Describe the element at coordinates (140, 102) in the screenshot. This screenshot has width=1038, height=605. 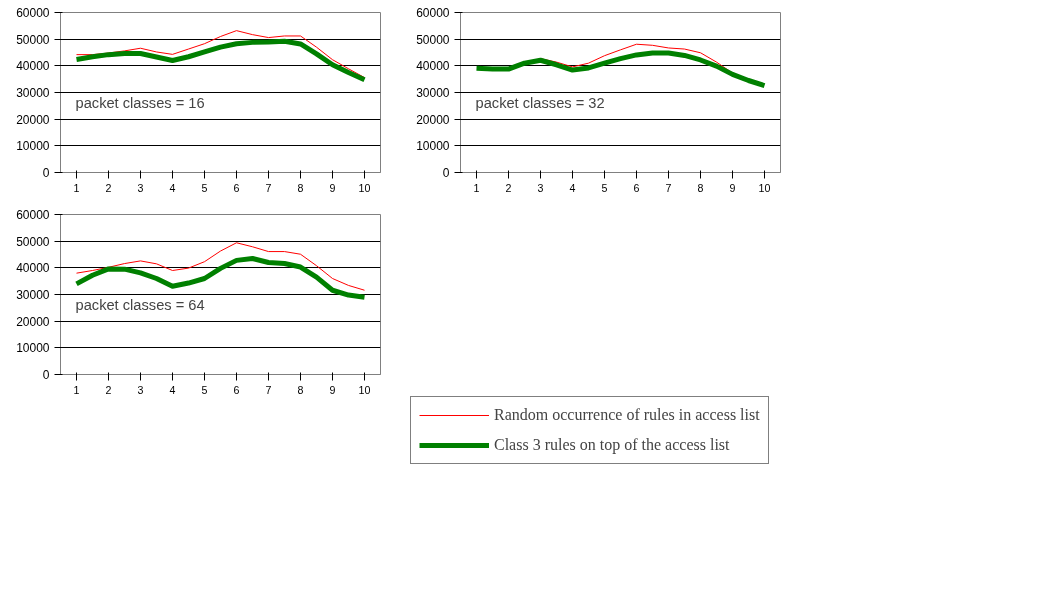
I see `annotation: packet classes = 16` at that location.